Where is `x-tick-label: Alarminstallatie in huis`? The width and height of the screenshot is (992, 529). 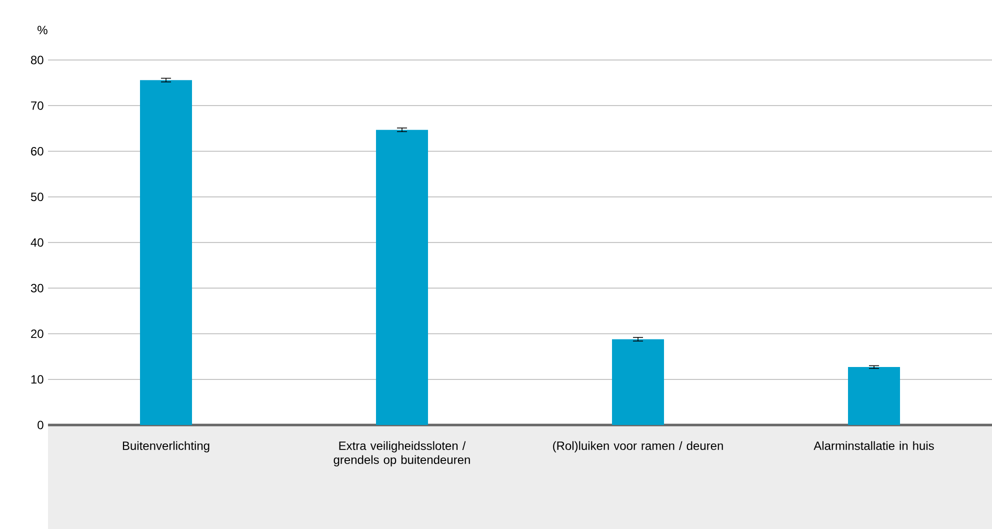 x-tick-label: Alarminstallatie in huis is located at coordinates (874, 445).